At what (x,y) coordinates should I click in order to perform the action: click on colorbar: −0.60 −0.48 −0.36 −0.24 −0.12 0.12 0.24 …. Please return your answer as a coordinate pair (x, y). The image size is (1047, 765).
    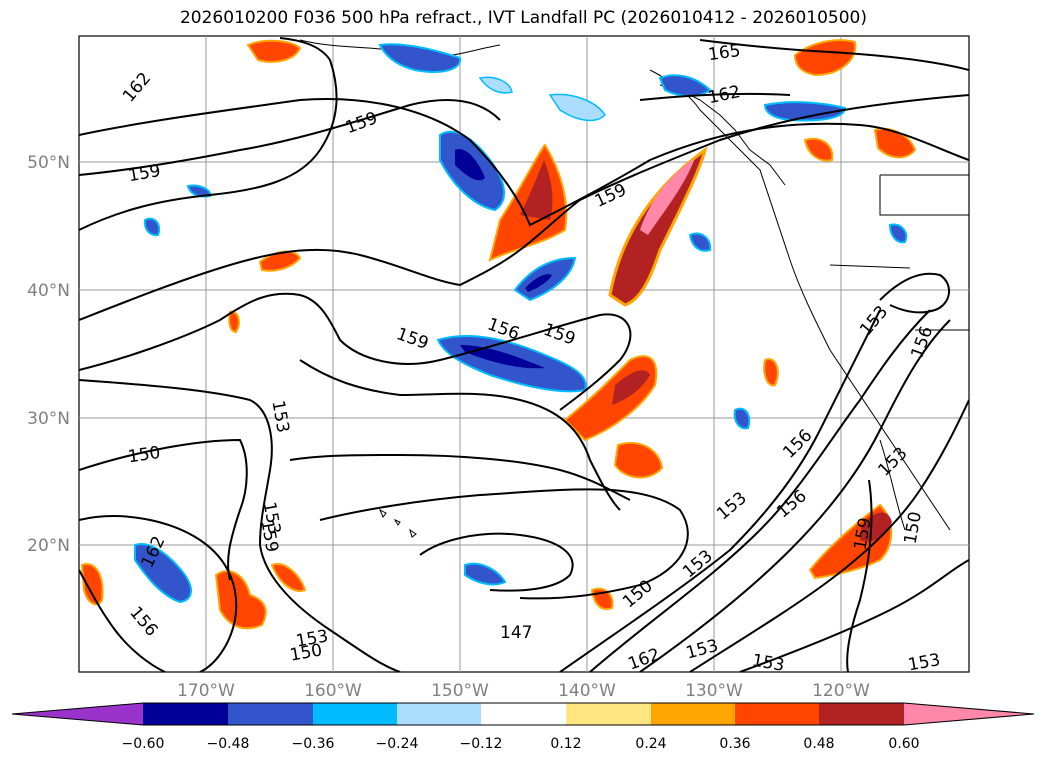
    Looking at the image, I should click on (523, 727).